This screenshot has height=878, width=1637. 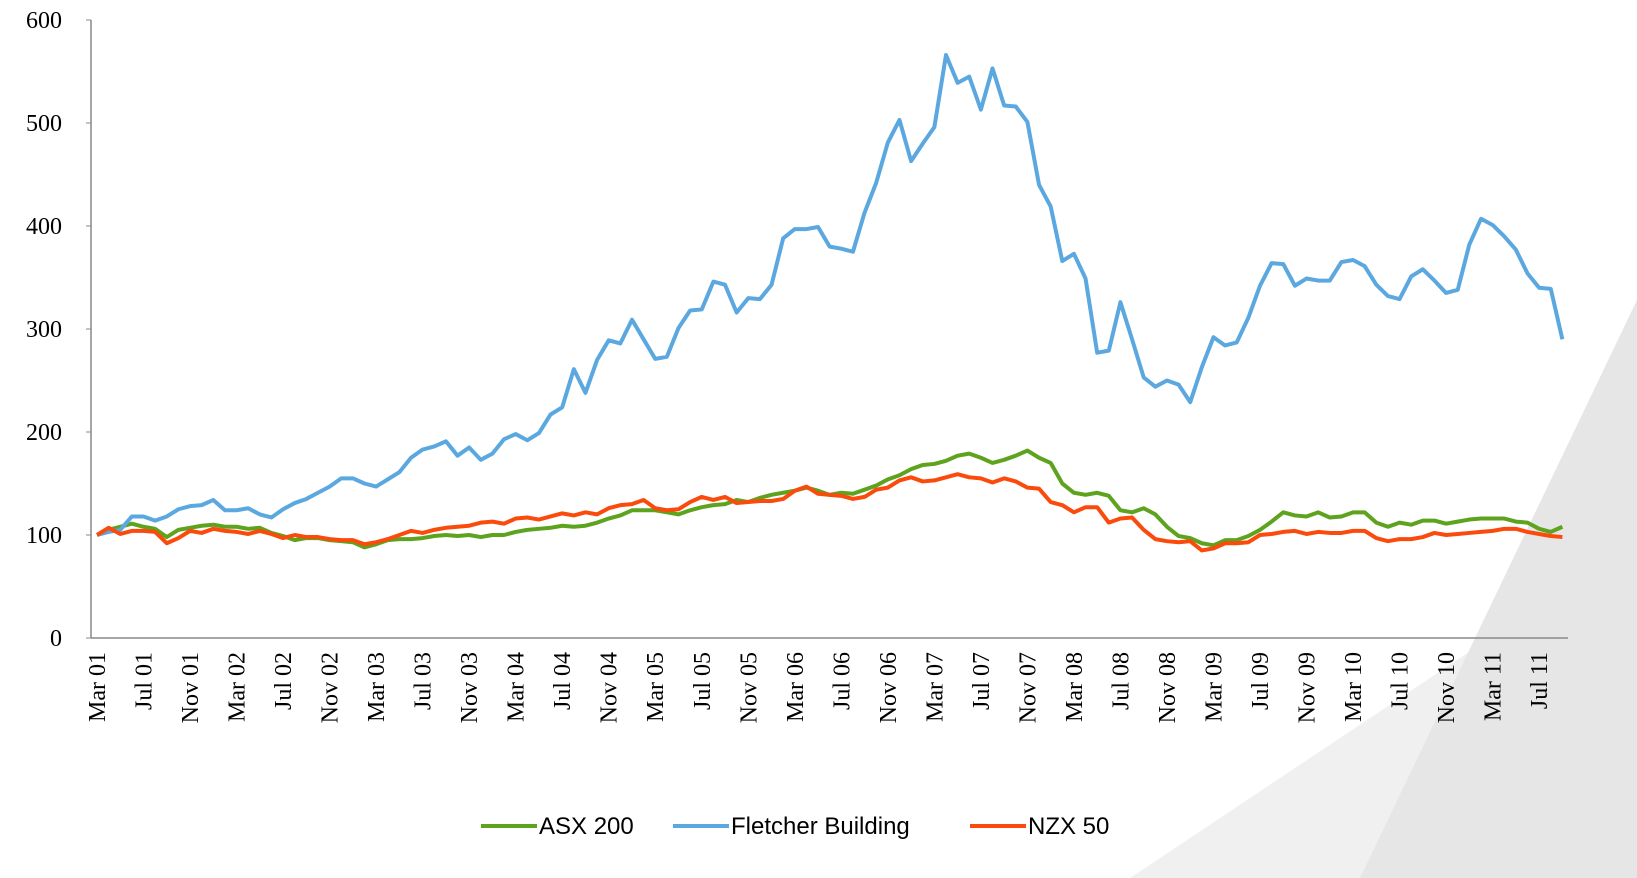 What do you see at coordinates (1075, 687) in the screenshot?
I see `x-tick-label: Mar 08` at bounding box center [1075, 687].